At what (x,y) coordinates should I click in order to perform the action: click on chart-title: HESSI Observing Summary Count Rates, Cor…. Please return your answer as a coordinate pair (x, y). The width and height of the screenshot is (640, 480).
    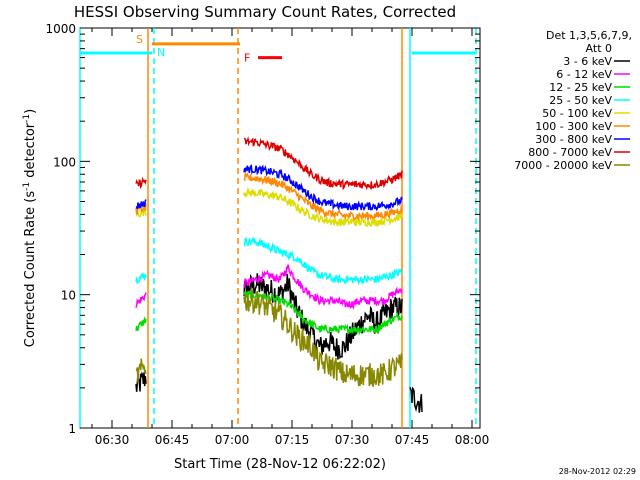
    Looking at the image, I should click on (265, 12).